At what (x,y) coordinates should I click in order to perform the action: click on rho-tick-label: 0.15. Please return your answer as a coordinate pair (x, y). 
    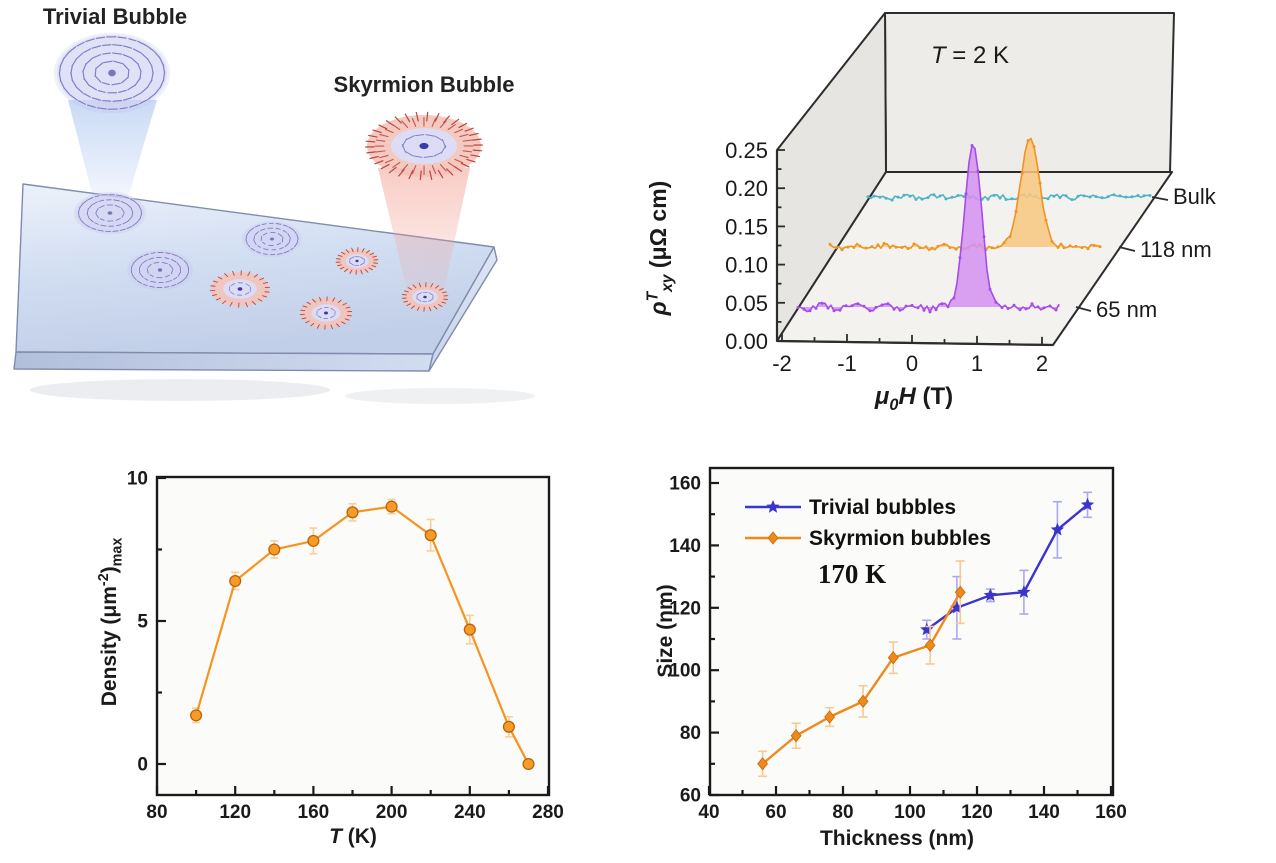
    Looking at the image, I should click on (746, 226).